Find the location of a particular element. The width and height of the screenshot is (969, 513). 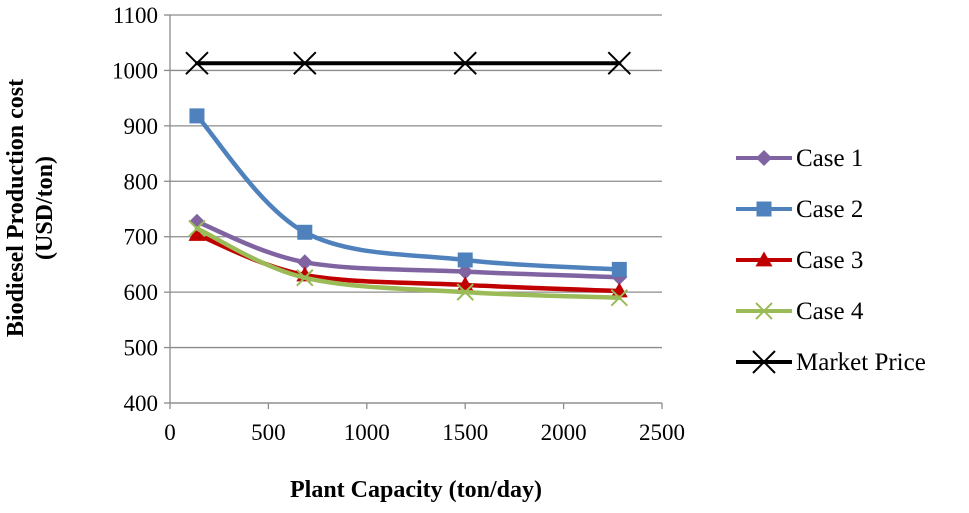

data-point-market-price-1-stroke-b is located at coordinates (305, 63).